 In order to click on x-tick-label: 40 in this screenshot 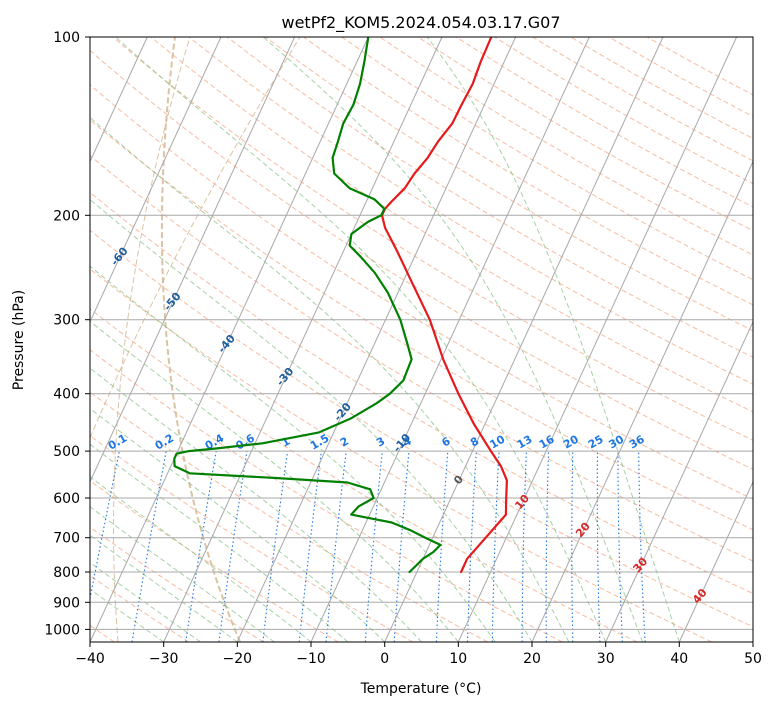, I will do `click(679, 659)`.